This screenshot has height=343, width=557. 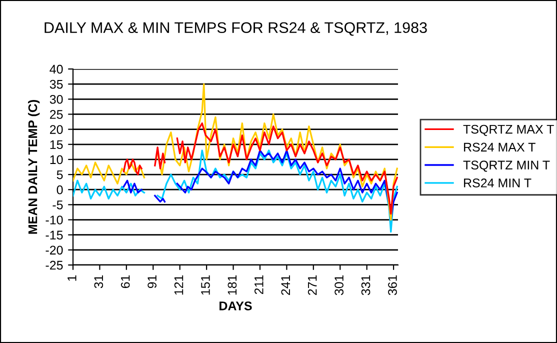 What do you see at coordinates (56, 69) in the screenshot?
I see `y-tick-label: 40` at bounding box center [56, 69].